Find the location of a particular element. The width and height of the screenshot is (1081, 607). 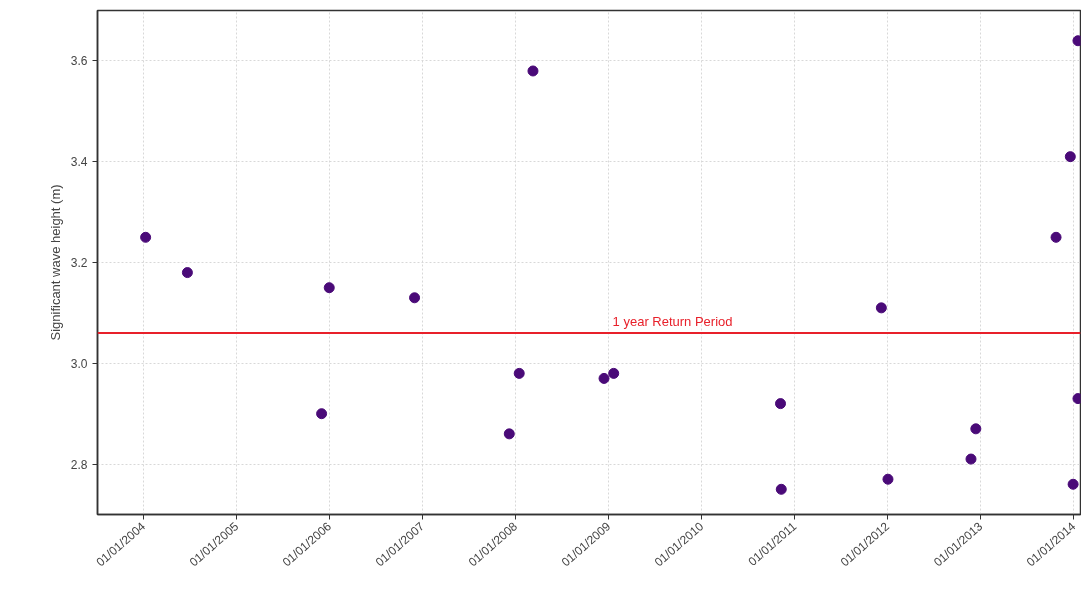

y-tick-label: 3.2 is located at coordinates (79, 263).